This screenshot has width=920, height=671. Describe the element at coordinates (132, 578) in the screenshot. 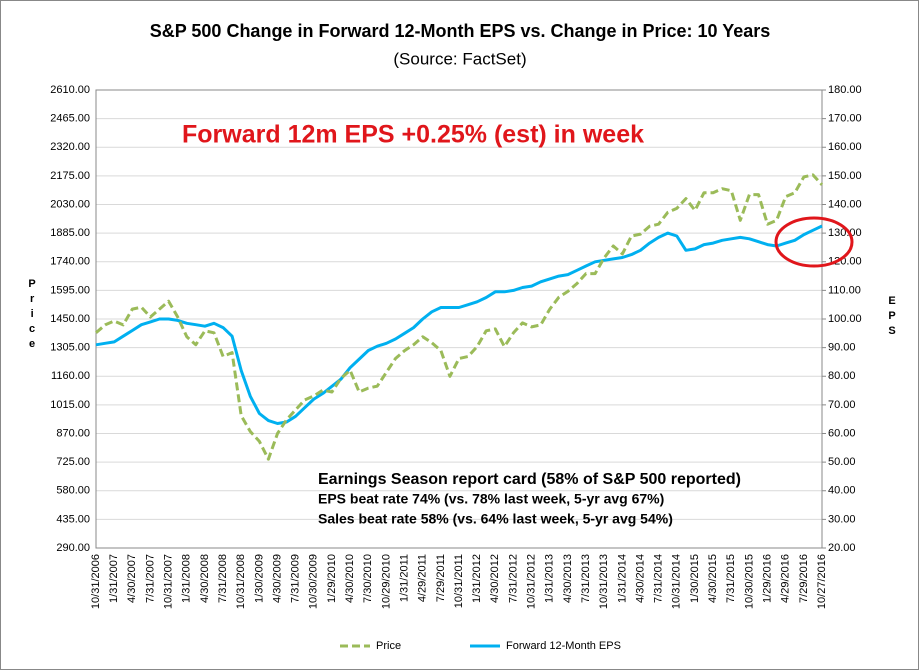

I see `x-tick-label: 4/30/2007` at that location.